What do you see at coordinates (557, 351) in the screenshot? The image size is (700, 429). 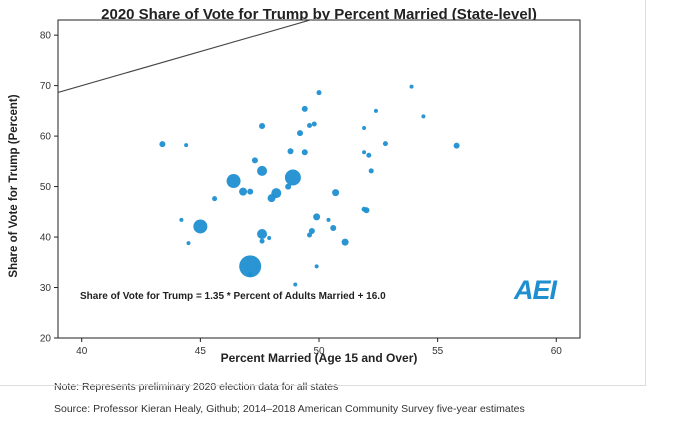 I see `x-tick-label: 60` at bounding box center [557, 351].